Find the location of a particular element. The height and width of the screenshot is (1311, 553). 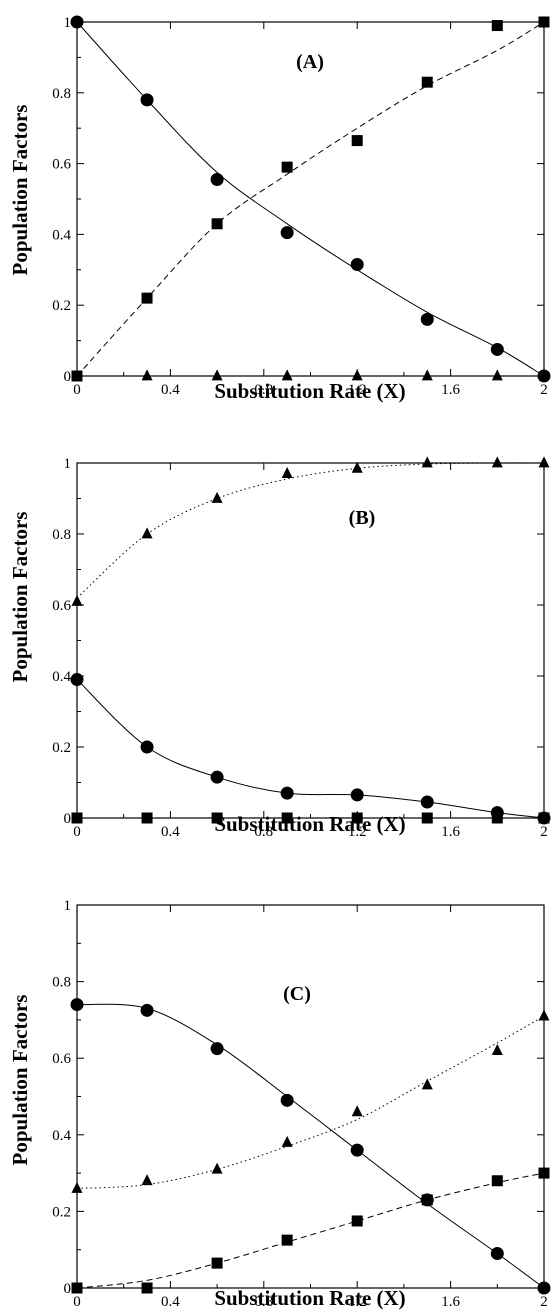

chart-title: (C) is located at coordinates (297, 994).